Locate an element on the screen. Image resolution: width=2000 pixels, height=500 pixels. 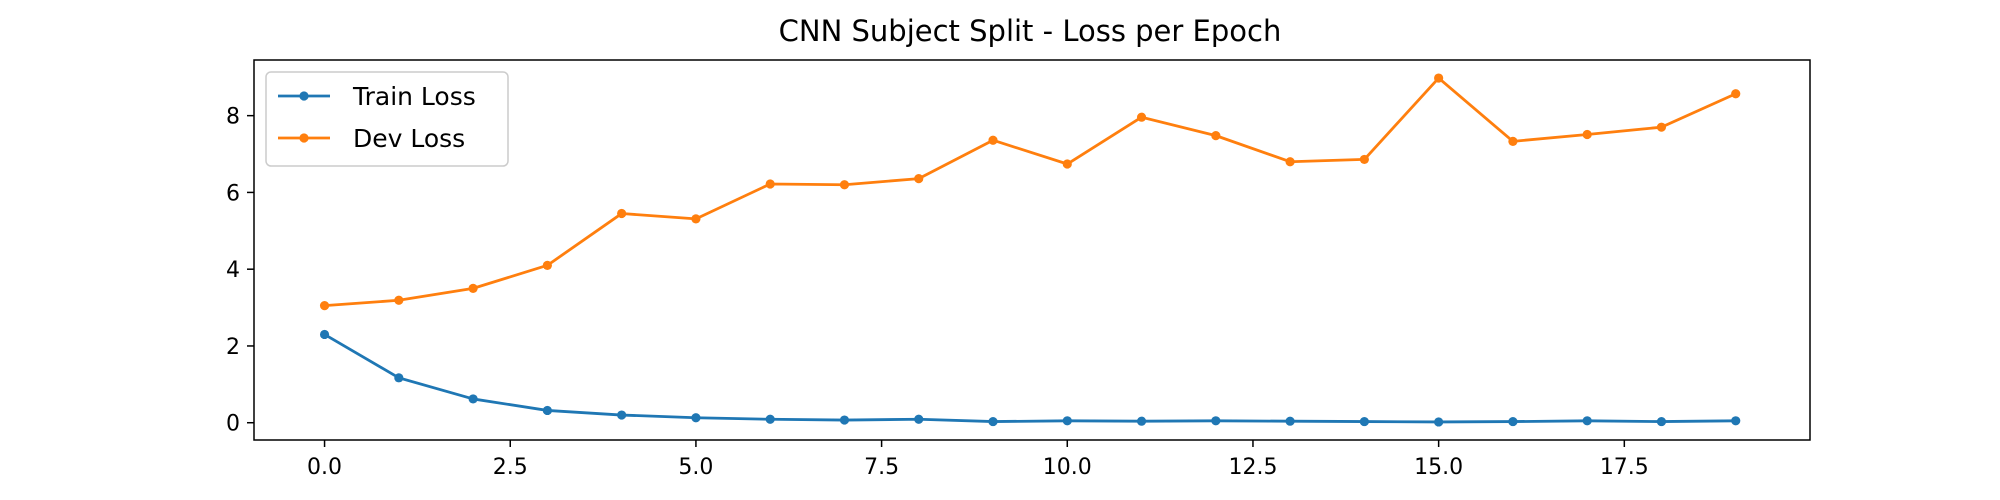
train-loss-line is located at coordinates (1030, 378).